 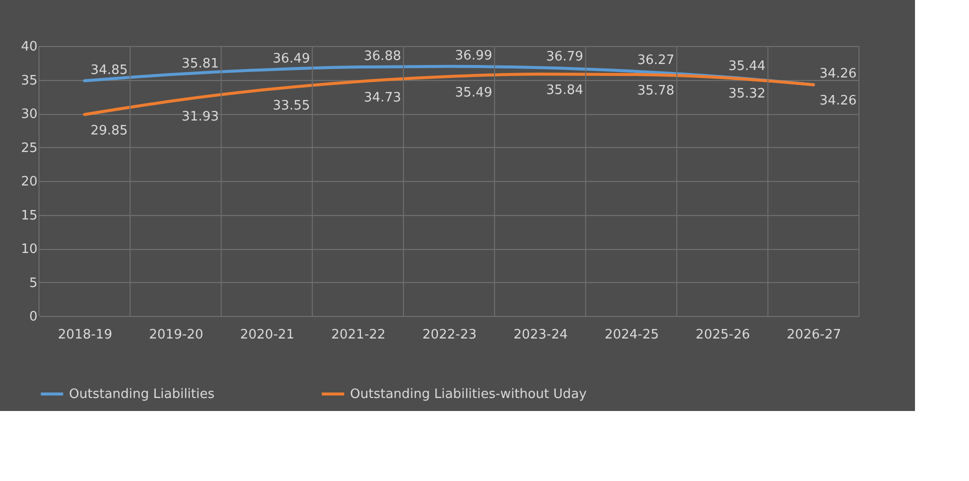 What do you see at coordinates (565, 90) in the screenshot?
I see `data-label: 35.84` at bounding box center [565, 90].